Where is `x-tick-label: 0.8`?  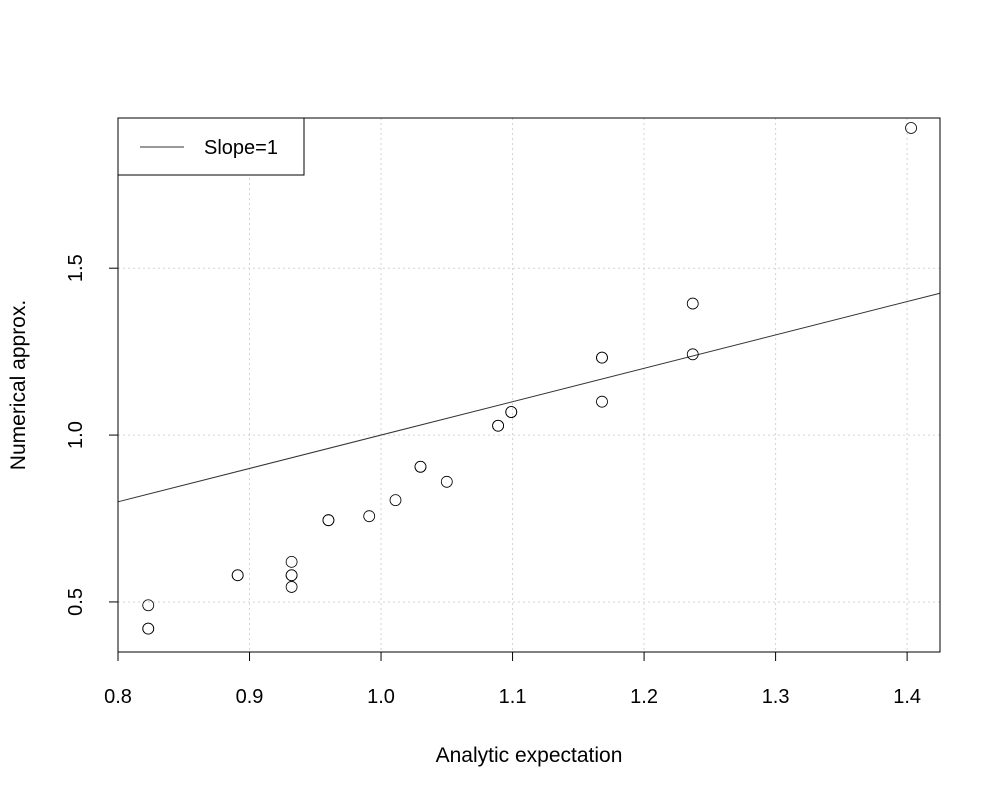
x-tick-label: 0.8 is located at coordinates (118, 697).